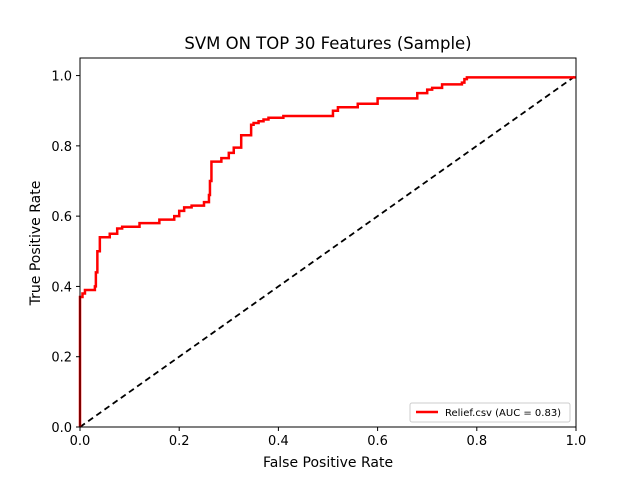 The width and height of the screenshot is (640, 480). What do you see at coordinates (327, 43) in the screenshot?
I see `chart-title: SVM ON TOP 30 Features (Sample)` at bounding box center [327, 43].